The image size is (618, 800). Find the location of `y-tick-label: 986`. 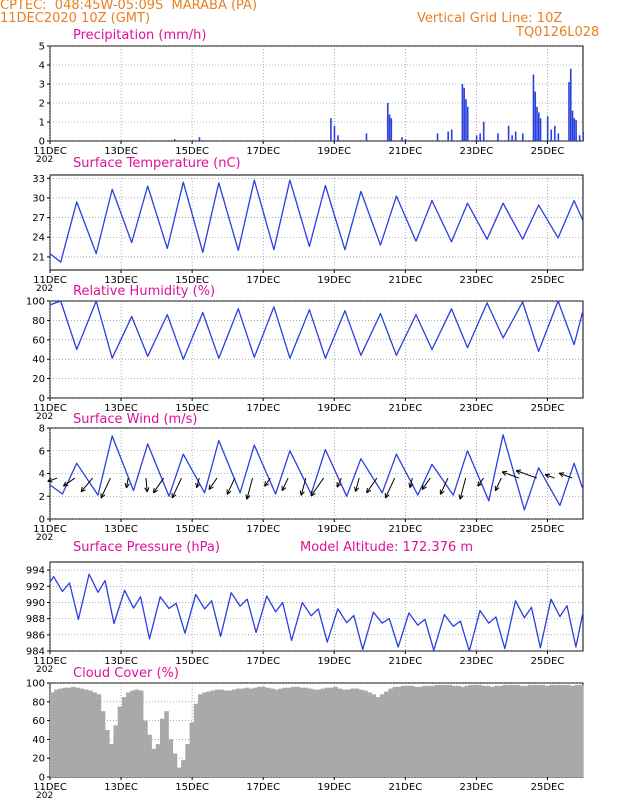

y-tick-label: 986 is located at coordinates (35, 635).